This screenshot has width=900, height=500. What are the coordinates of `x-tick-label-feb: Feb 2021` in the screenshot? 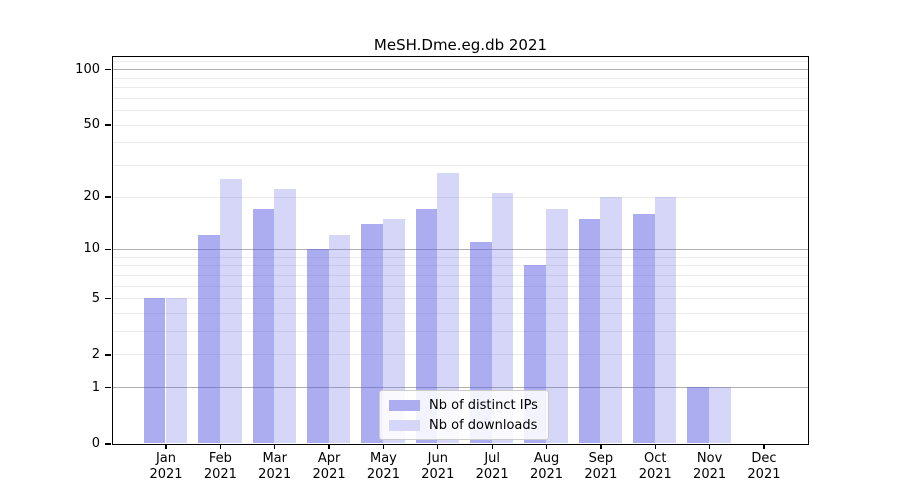 It's located at (220, 467).